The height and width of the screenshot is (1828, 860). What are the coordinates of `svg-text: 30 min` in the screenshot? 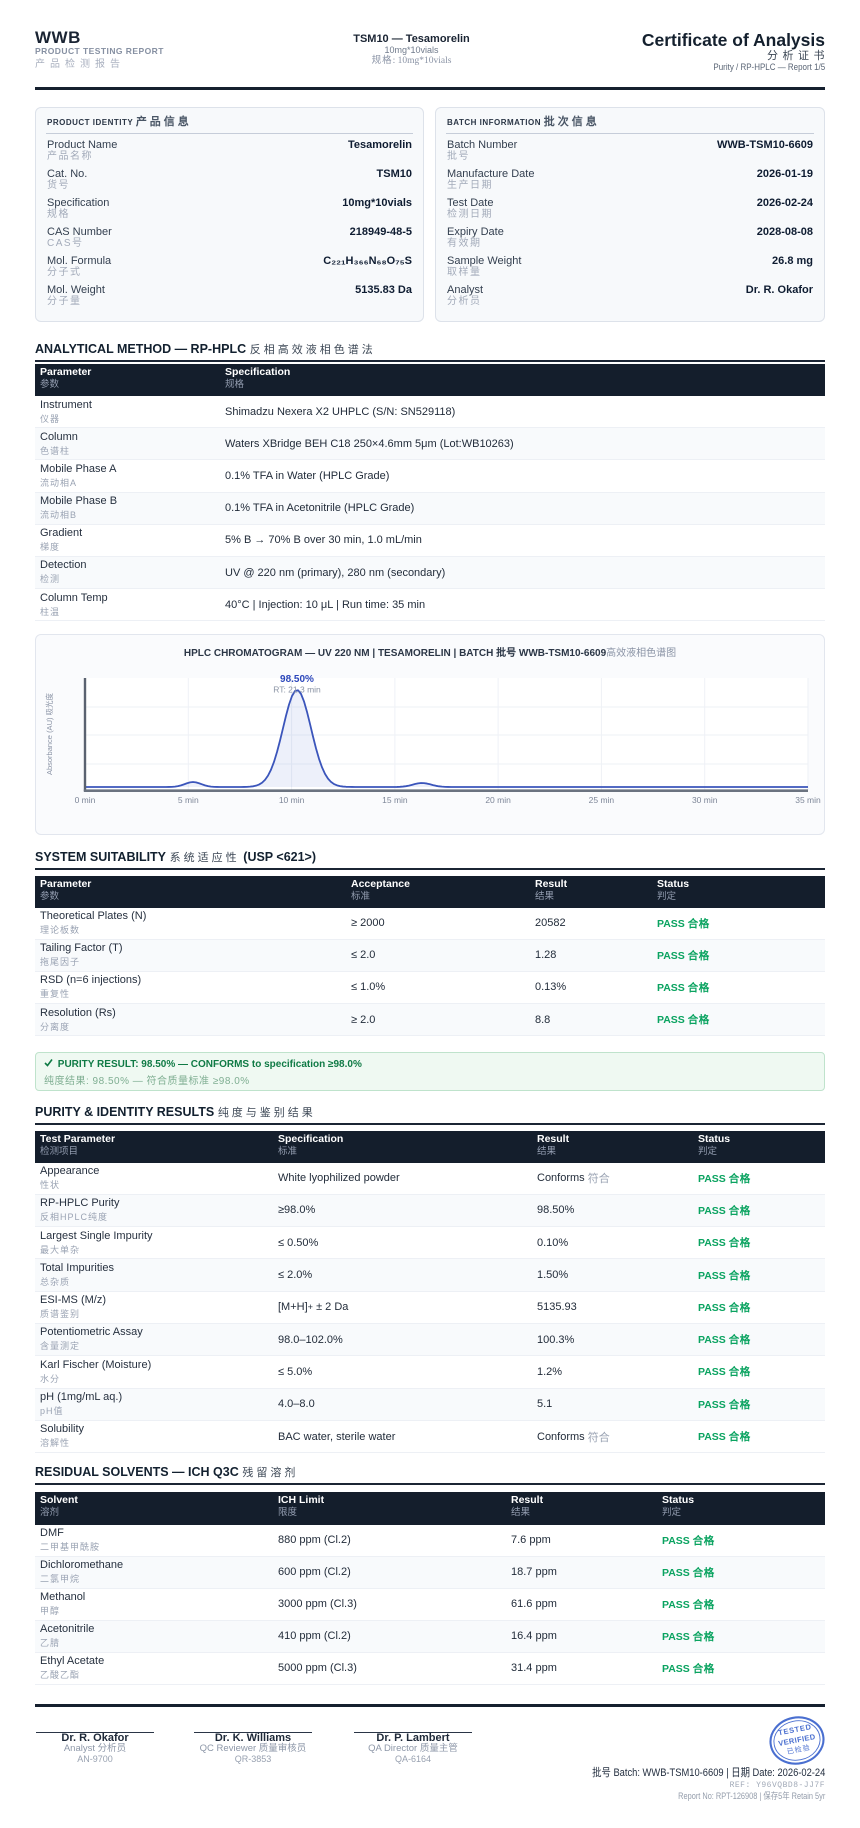 It's located at (705, 800).